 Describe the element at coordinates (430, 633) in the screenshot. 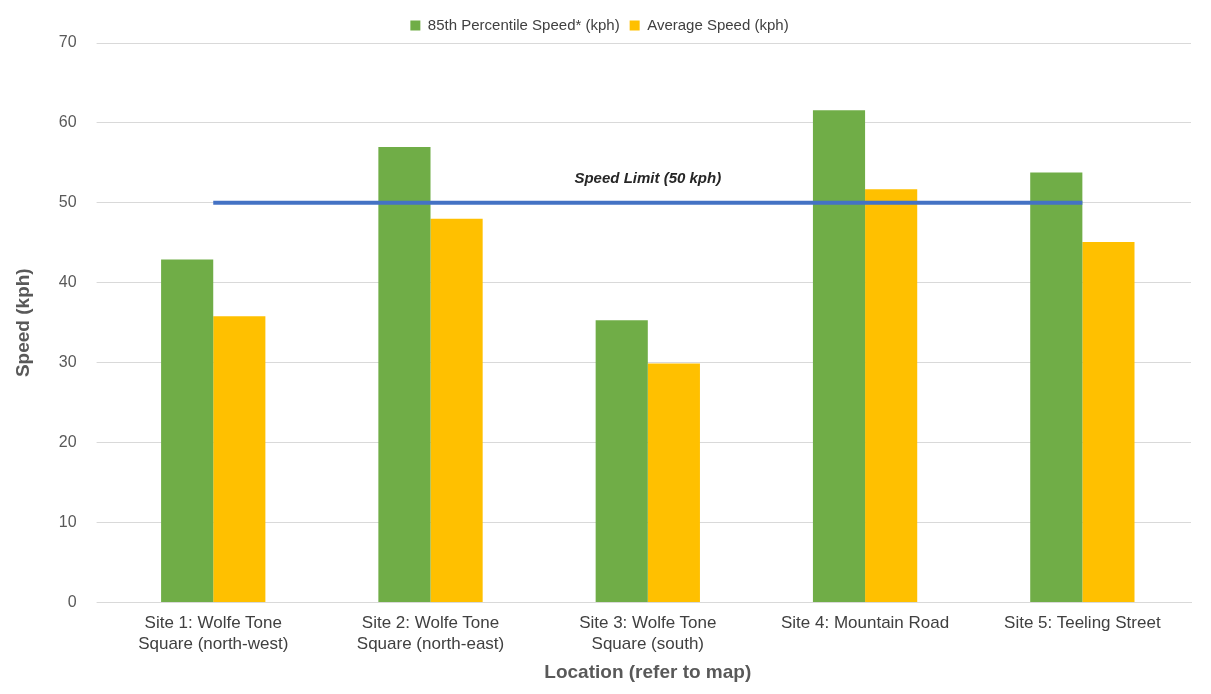

I see `x-tick-label: Site 2: Wolfe Tone Square (north-east)` at that location.